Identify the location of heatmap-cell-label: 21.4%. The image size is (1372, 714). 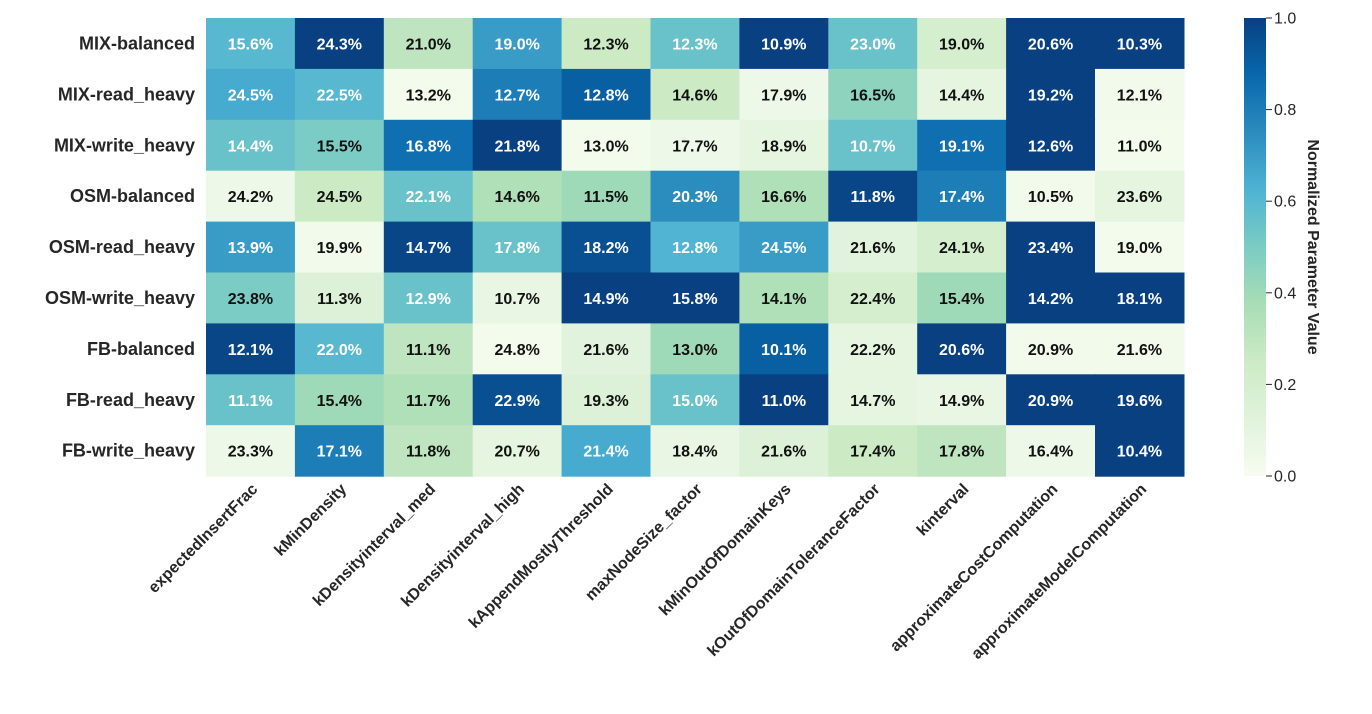
(605, 452).